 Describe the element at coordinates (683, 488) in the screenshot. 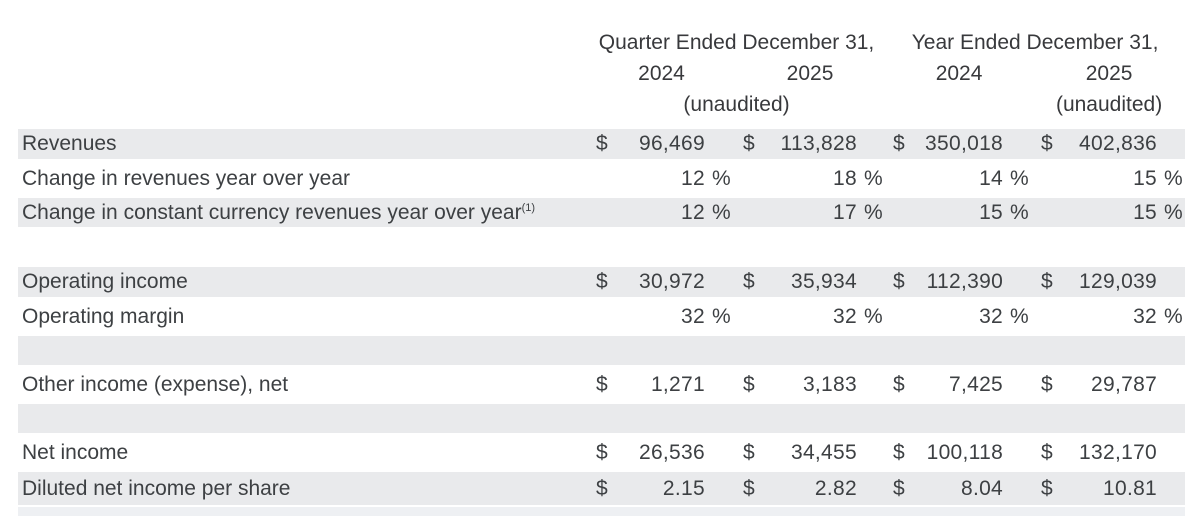

I see `value-q2024: 2.15` at that location.